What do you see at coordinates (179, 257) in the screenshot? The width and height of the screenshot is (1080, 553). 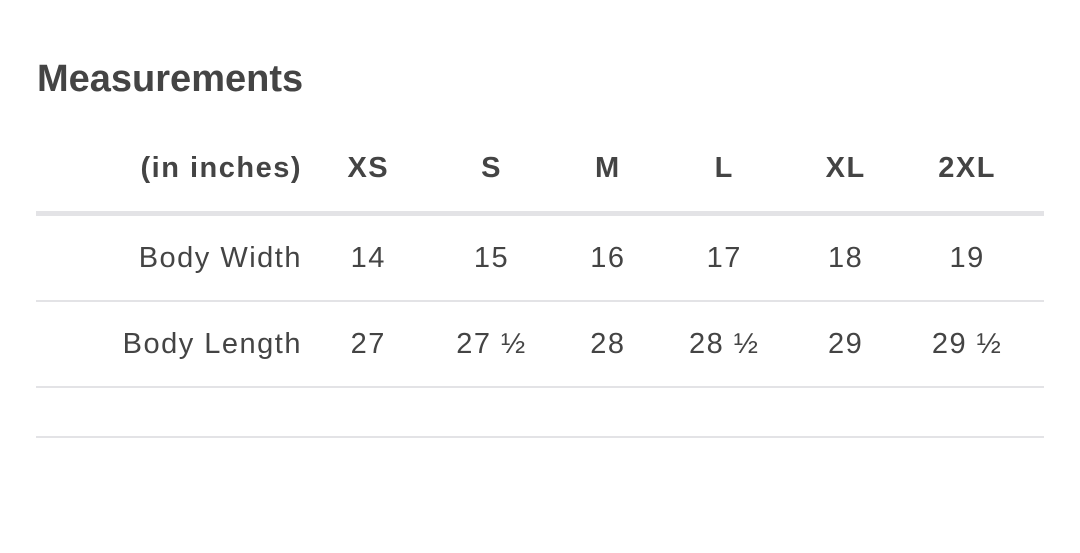 I see `row-label: Body Width` at bounding box center [179, 257].